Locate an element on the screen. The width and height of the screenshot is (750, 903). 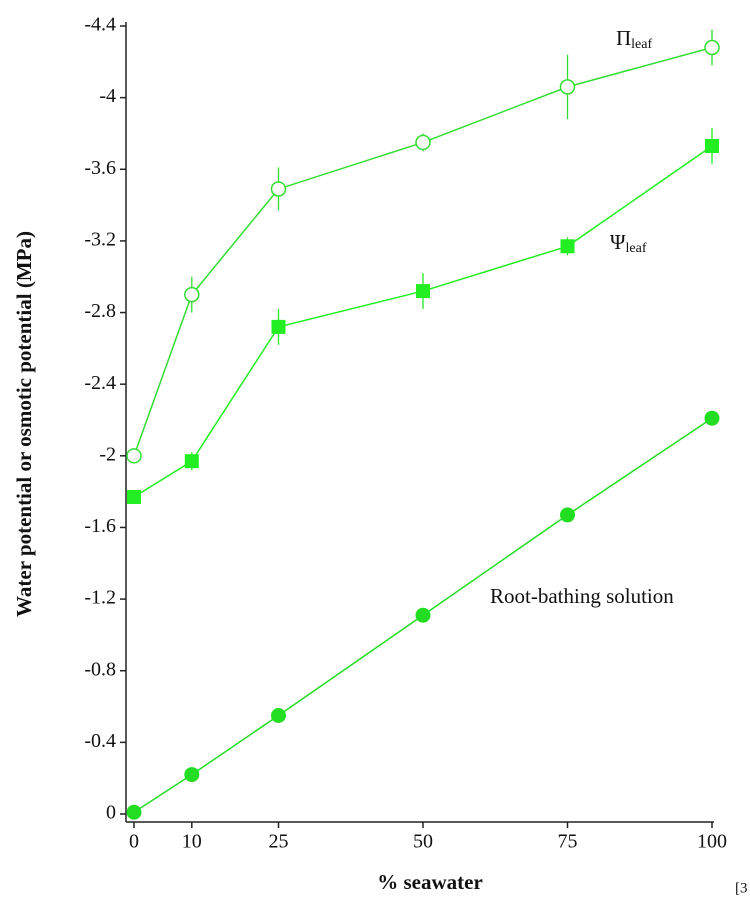
y-tick-label: -2.4 is located at coordinates (100, 383).